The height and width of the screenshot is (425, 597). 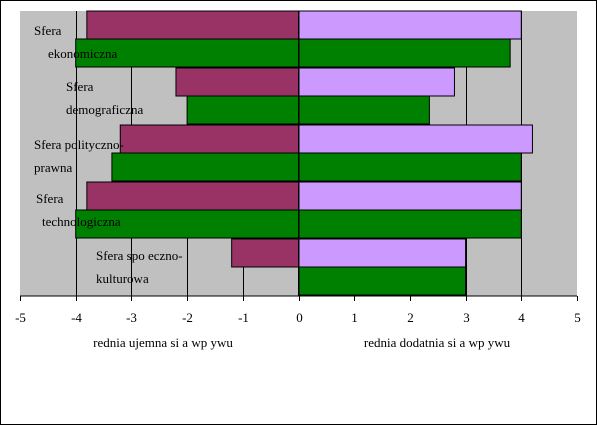 What do you see at coordinates (104, 109) in the screenshot?
I see `category-label: demograficzna` at bounding box center [104, 109].